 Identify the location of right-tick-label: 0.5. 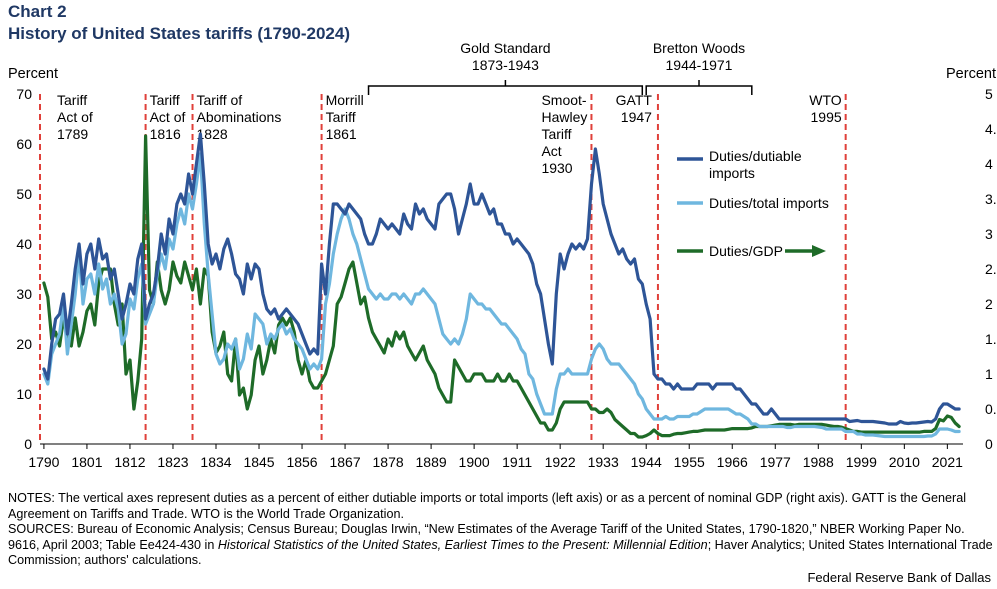
(991, 409).